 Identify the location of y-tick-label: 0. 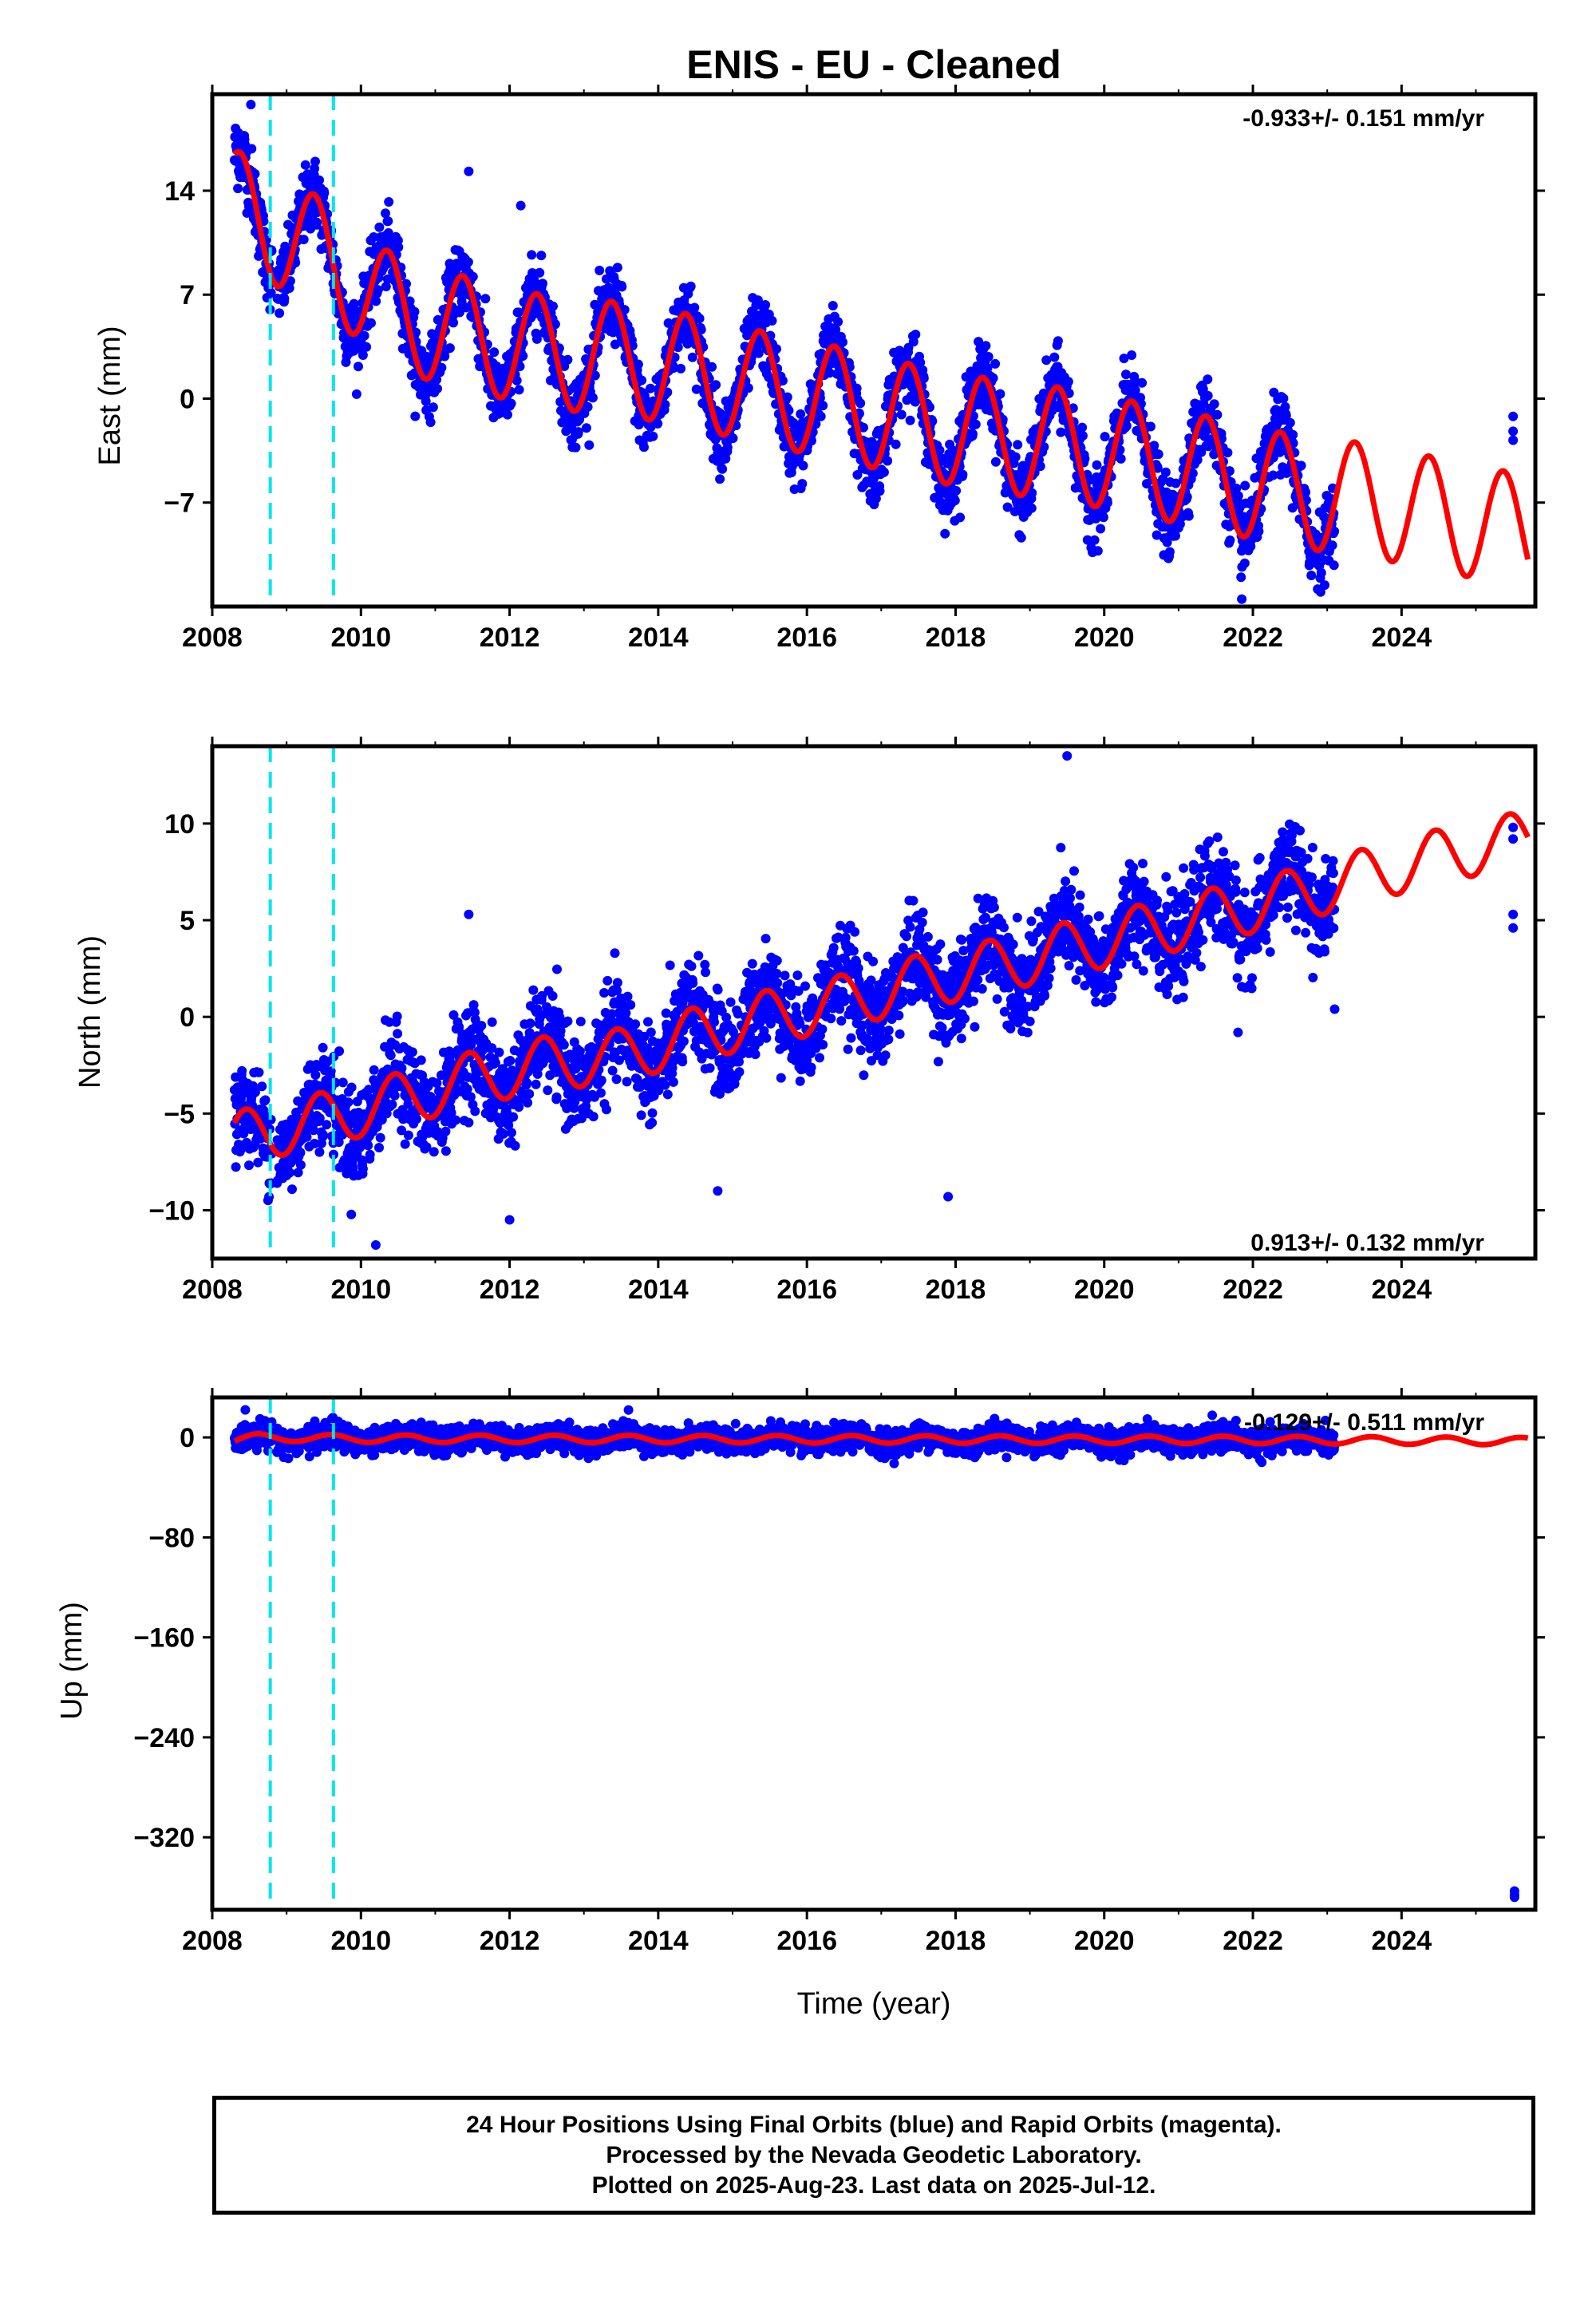
(187, 399).